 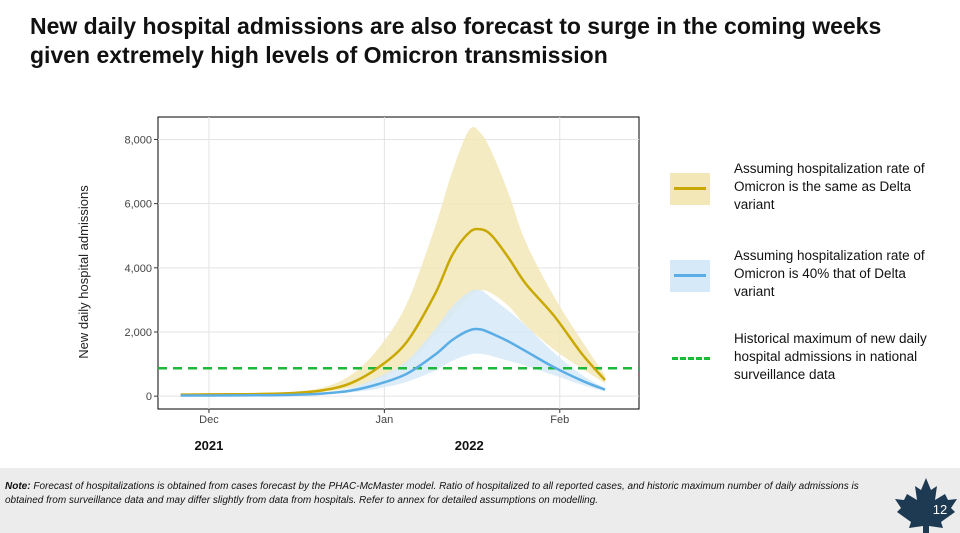 What do you see at coordinates (559, 420) in the screenshot?
I see `x-tick-label: Feb` at bounding box center [559, 420].